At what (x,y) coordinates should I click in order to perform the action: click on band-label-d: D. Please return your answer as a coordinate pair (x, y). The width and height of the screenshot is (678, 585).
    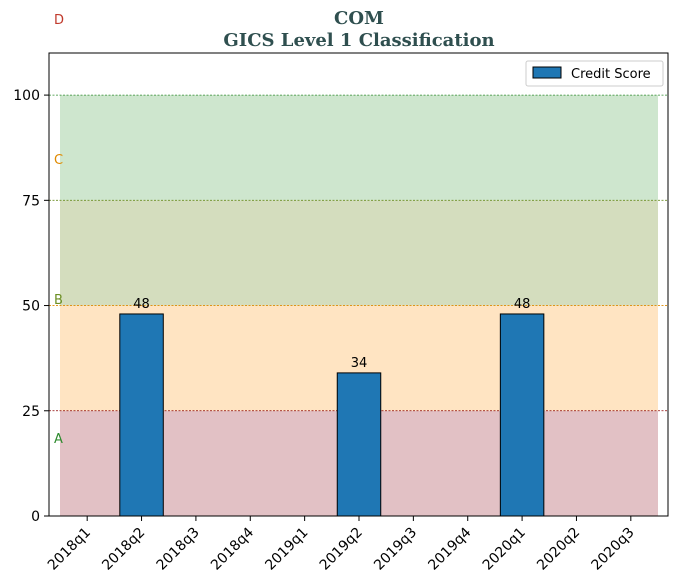
    Looking at the image, I should click on (59, 20).